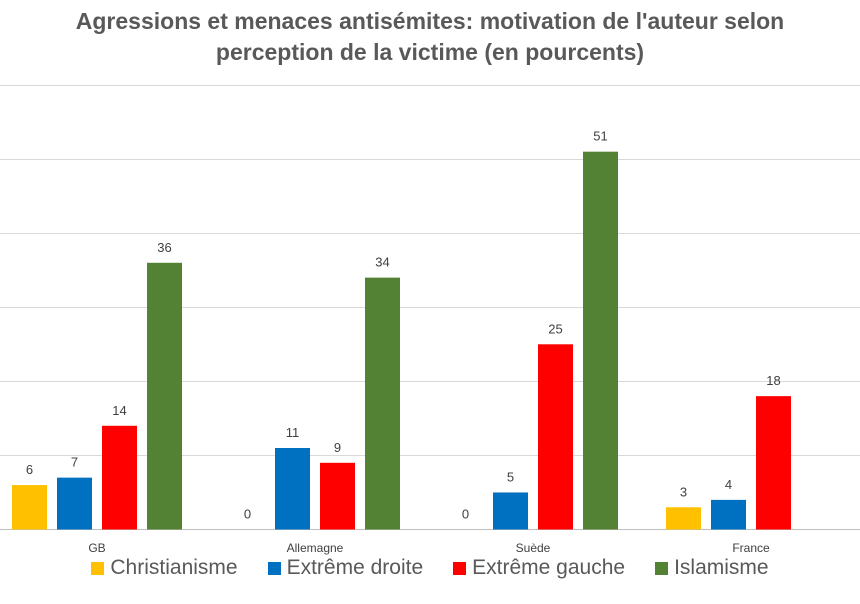  I want to click on data-label-christianisme-3: 3, so click(683, 491).